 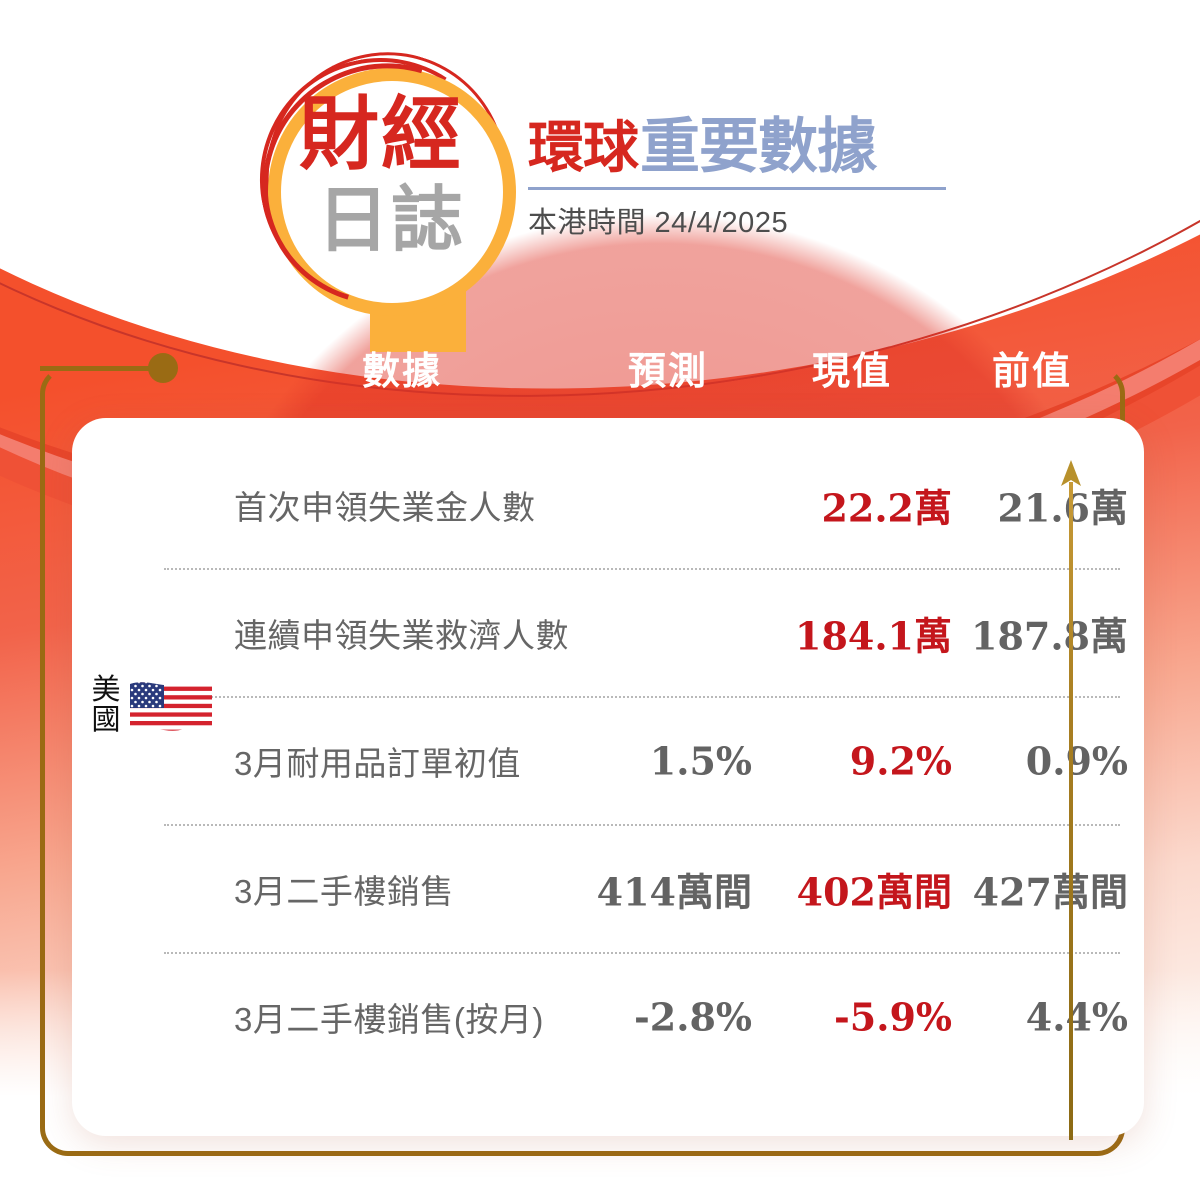 I want to click on column-header-previous: 前值, so click(x=1032, y=370).